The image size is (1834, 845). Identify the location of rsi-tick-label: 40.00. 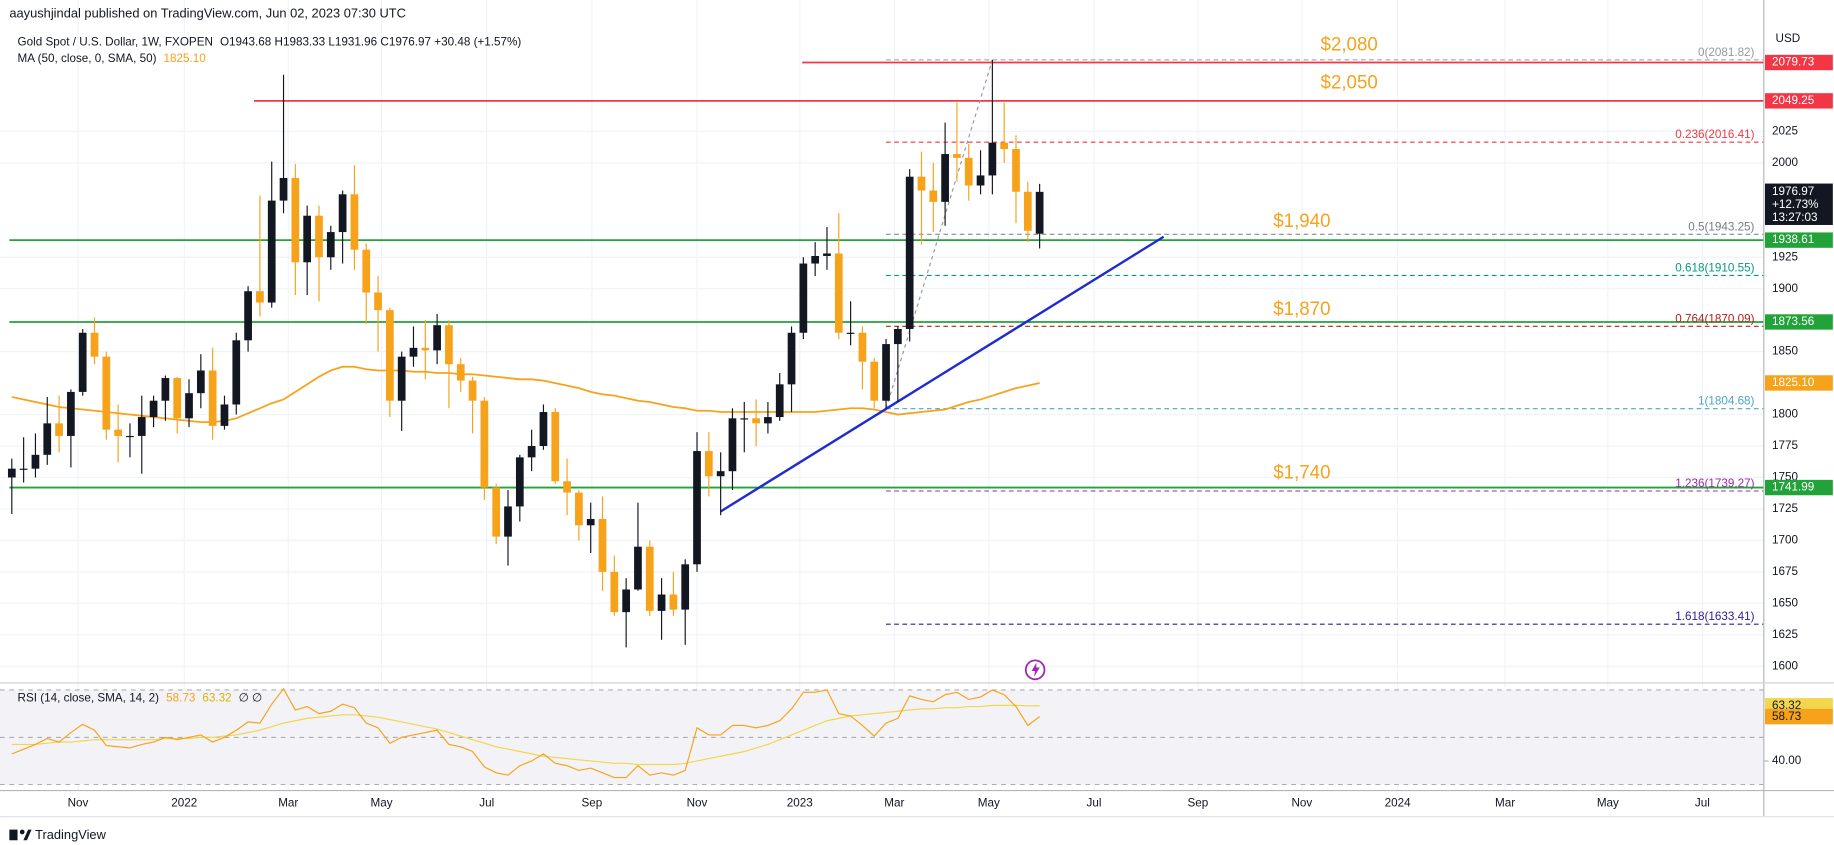
(1787, 760).